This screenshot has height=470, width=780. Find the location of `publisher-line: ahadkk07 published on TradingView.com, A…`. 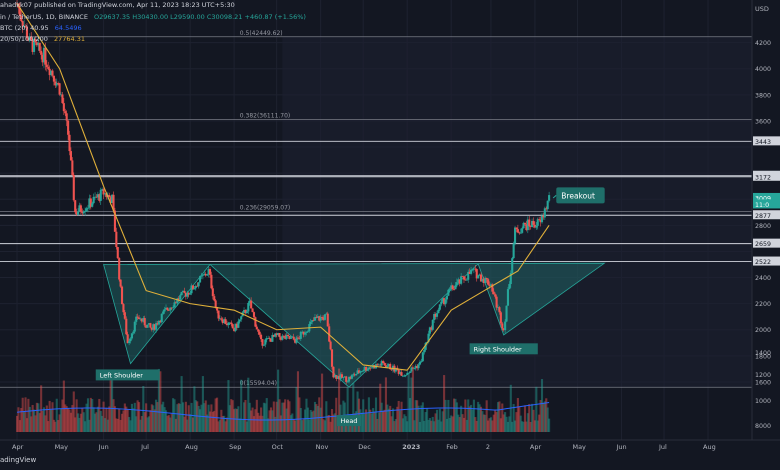

publisher-line: ahadkk07 published on TradingView.com, A… is located at coordinates (119, 5).